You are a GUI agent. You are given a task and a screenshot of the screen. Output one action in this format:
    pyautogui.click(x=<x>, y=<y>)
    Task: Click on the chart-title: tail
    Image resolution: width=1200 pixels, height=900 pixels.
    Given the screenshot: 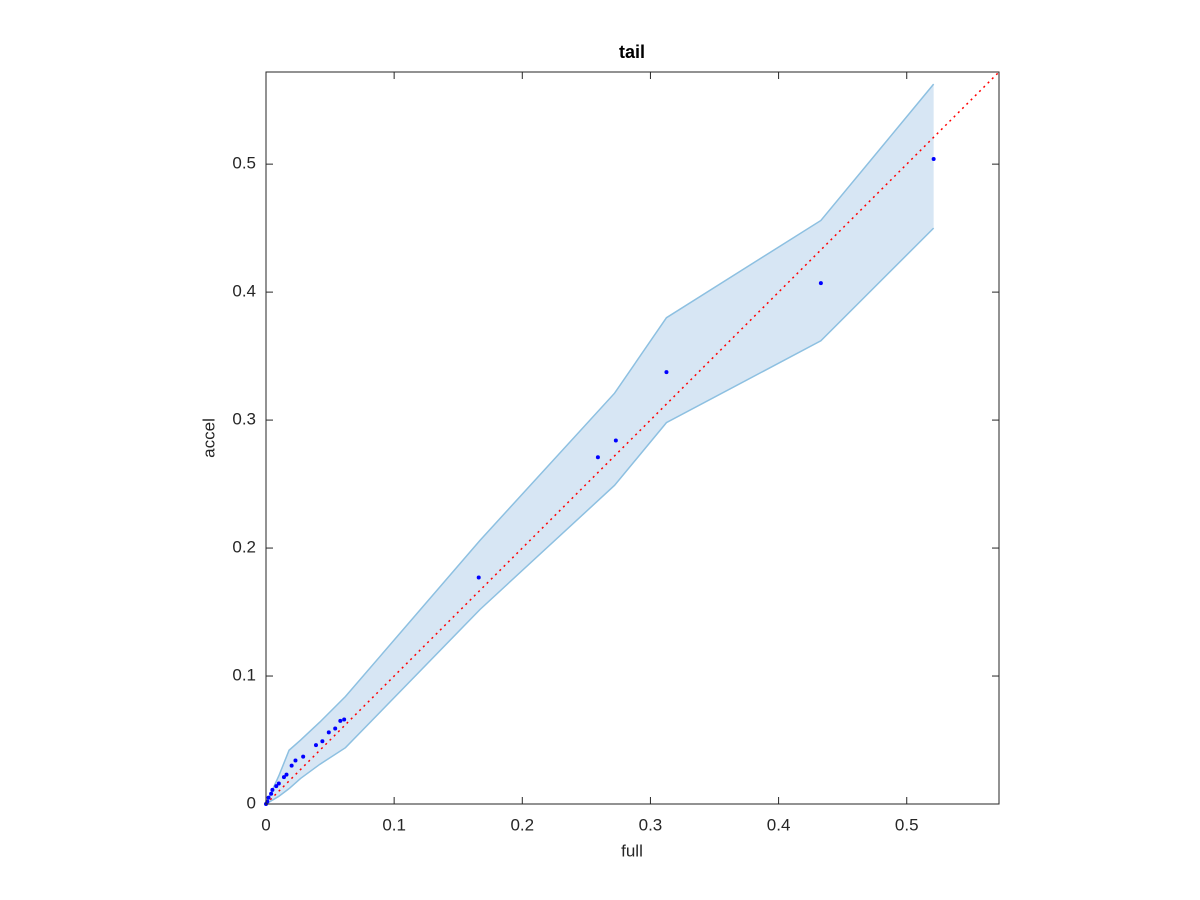 What is the action you would take?
    pyautogui.click(x=632, y=52)
    